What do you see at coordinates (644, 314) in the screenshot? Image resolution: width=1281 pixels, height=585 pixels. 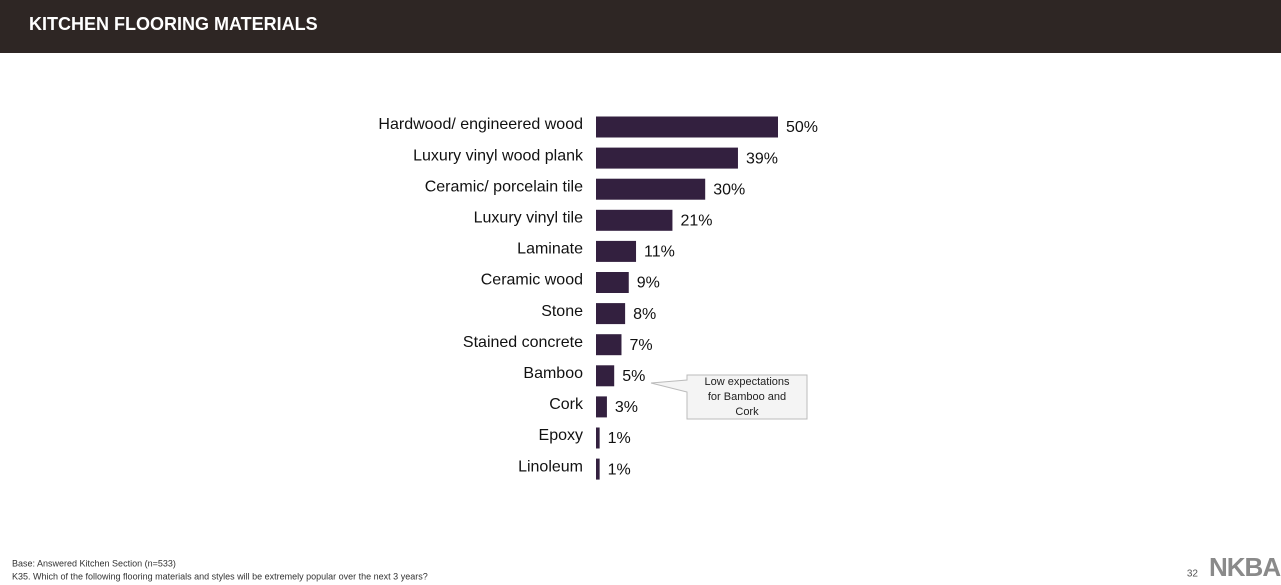 I see `value-label: 8%` at bounding box center [644, 314].